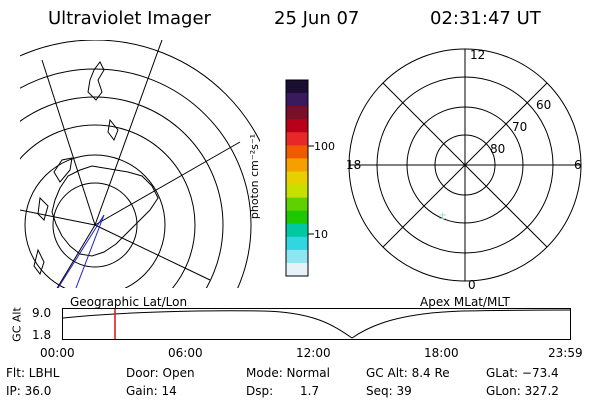  I want to click on colorbar-unit-label: photon cm⁻²s⁻¹, so click(255, 176).